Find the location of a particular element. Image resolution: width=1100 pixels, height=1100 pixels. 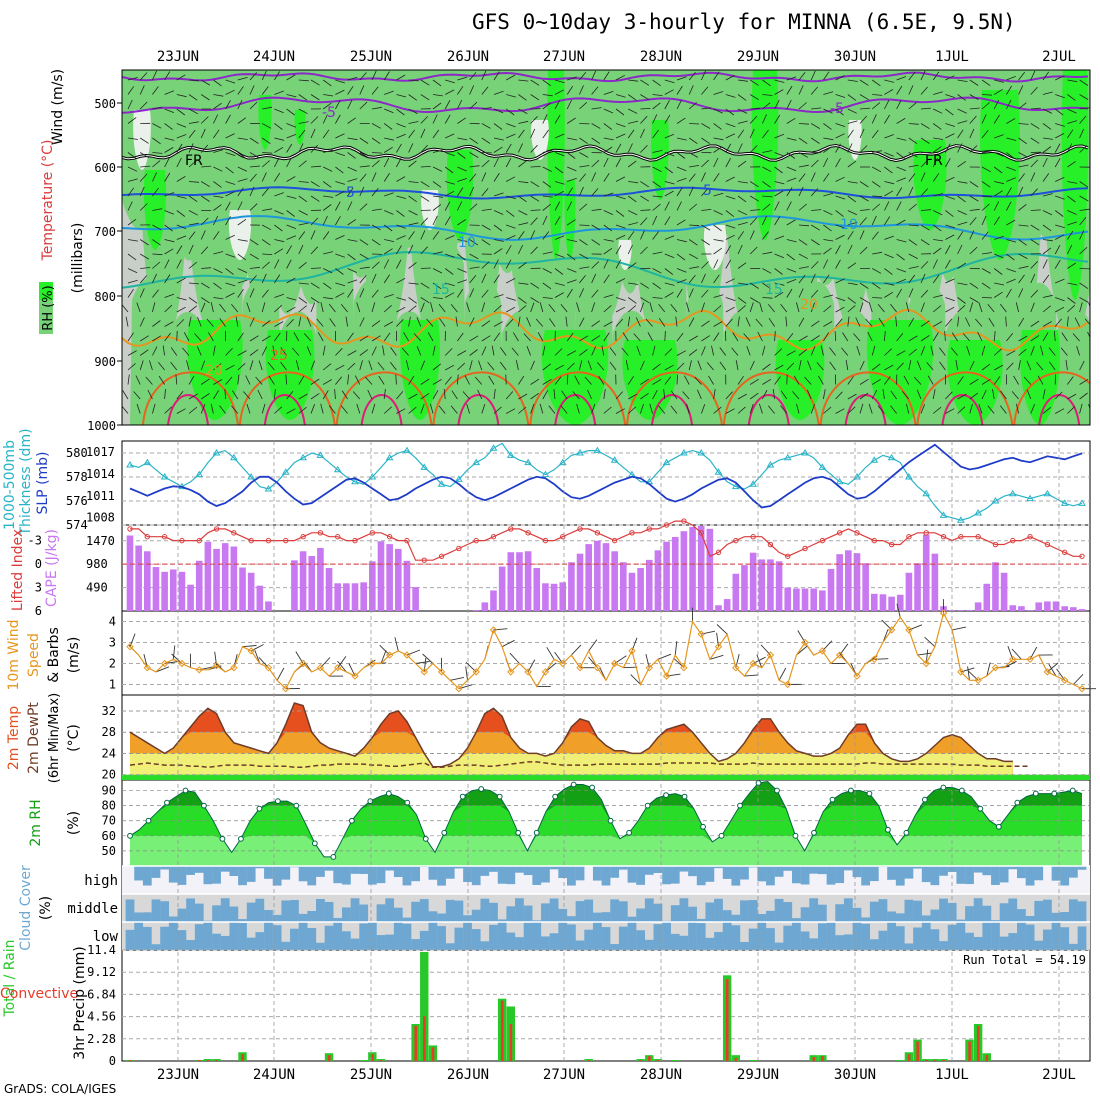

date-label-top: 2JUL is located at coordinates (1059, 57).